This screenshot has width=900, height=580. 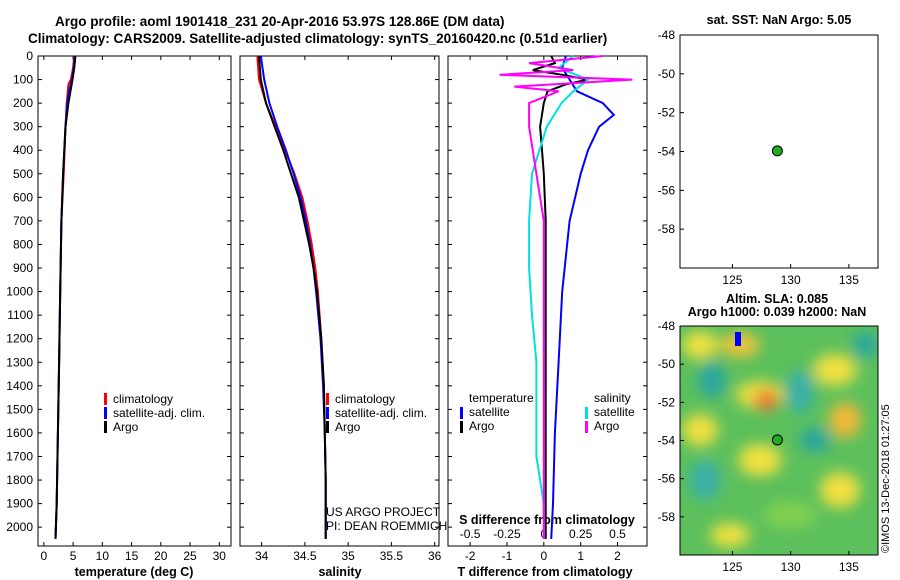 I want to click on sla-heatmap, so click(x=779, y=440).